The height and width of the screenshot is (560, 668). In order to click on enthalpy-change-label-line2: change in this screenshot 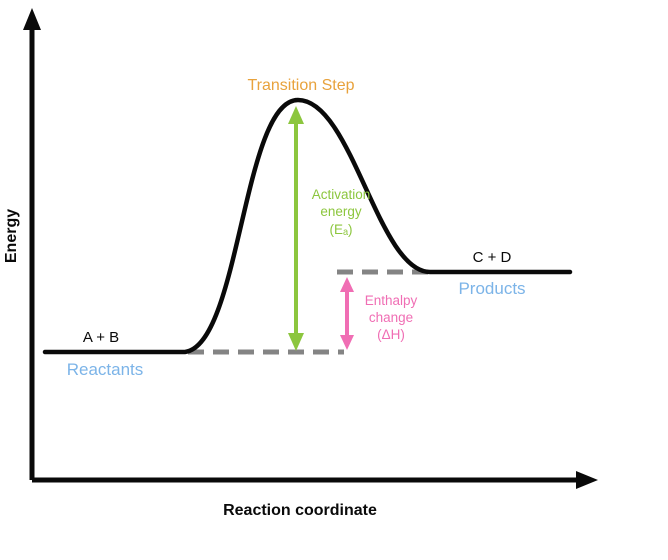, I will do `click(391, 317)`.